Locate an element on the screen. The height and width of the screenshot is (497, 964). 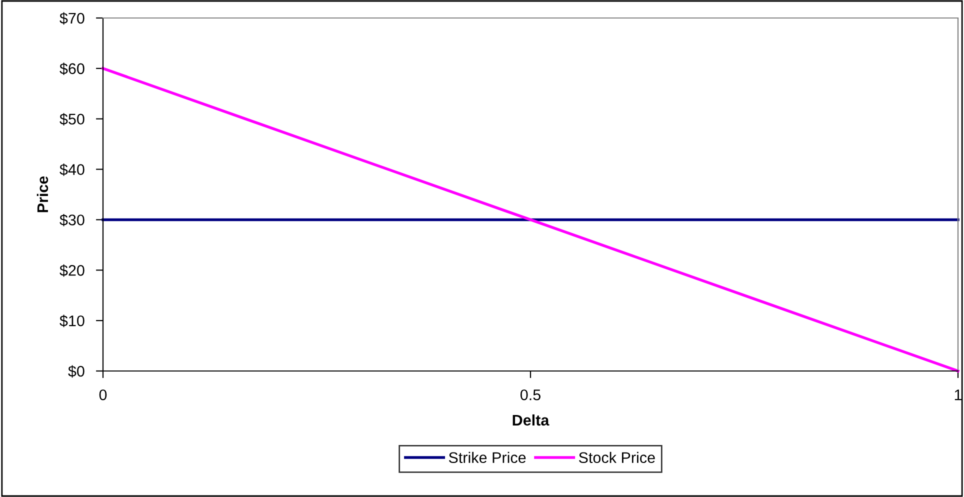
y-tick-label: $70 is located at coordinates (72, 18).